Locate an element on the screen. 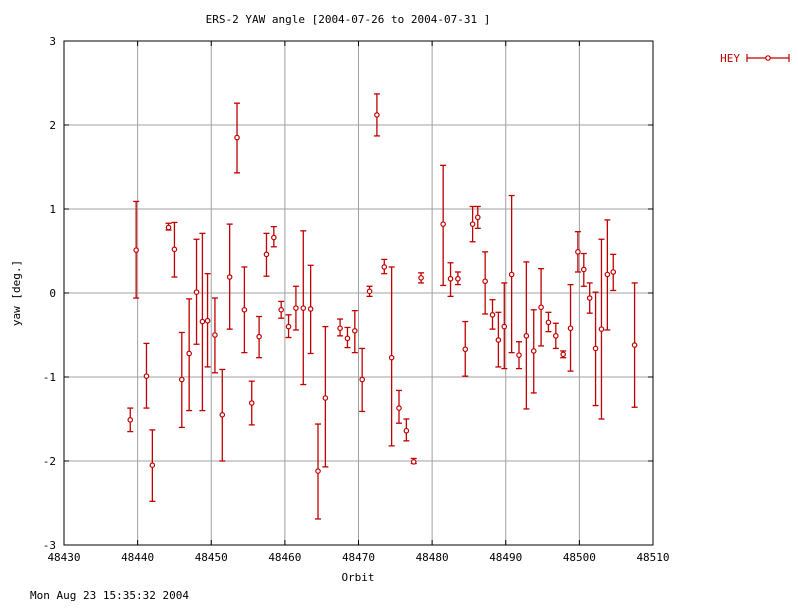  x-tick-label: 48500 is located at coordinates (579, 557).